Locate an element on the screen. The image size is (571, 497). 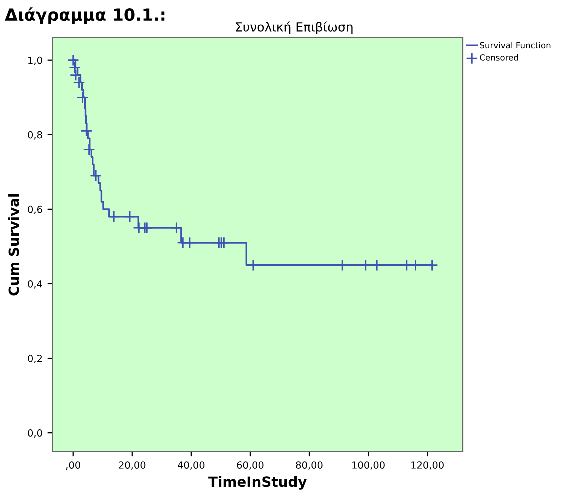
chart-title: Διάγραμμα 10.1.: is located at coordinates (85, 16).